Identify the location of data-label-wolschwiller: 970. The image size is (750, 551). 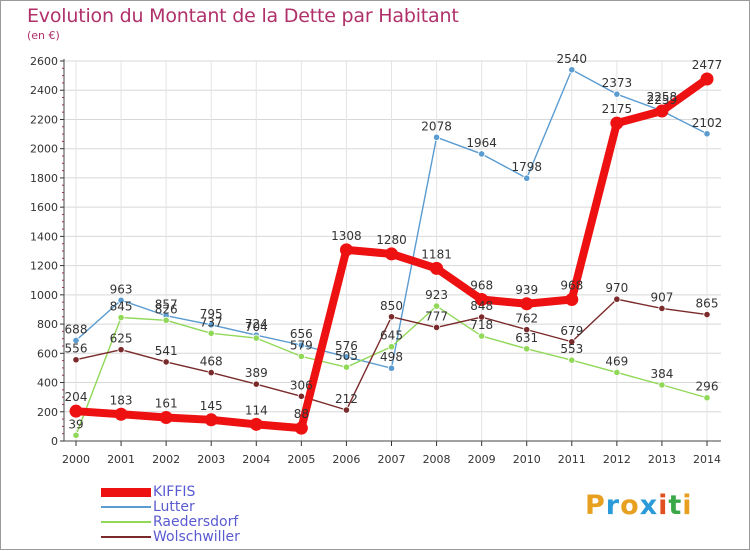
(616, 288).